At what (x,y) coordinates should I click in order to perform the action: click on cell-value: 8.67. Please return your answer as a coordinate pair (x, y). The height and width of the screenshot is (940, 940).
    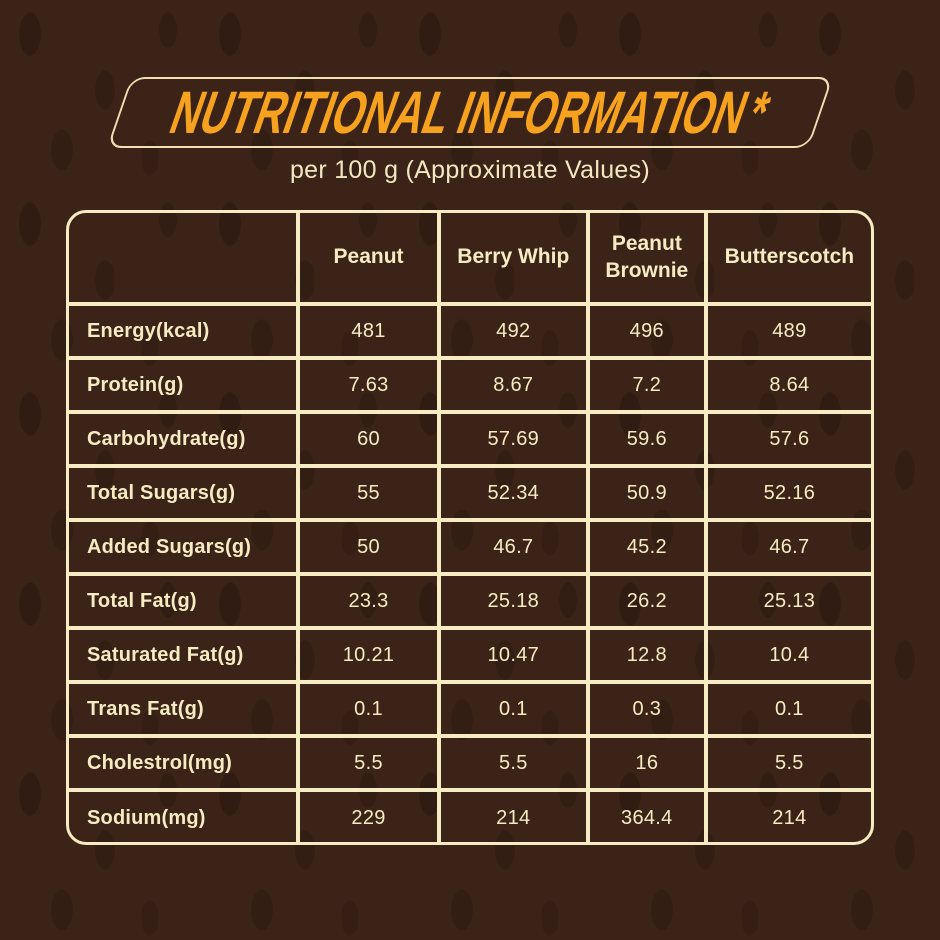
    Looking at the image, I should click on (513, 385).